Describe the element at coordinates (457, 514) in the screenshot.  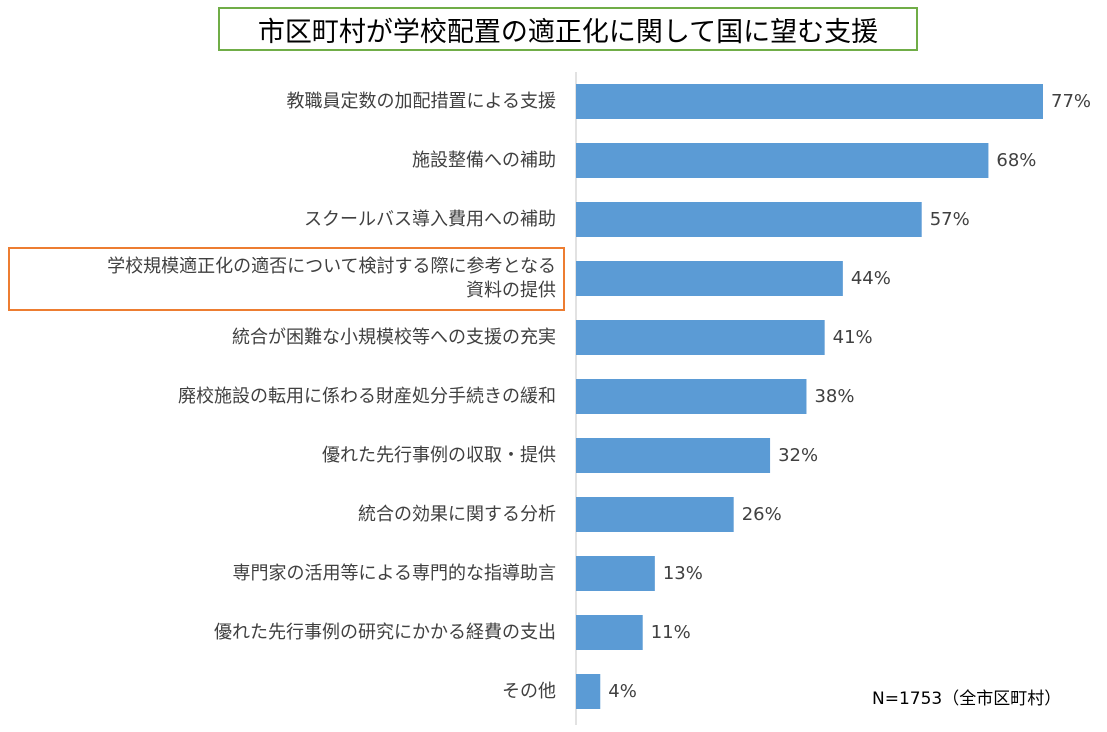
I see `category-label: 統合の効果に関する分析` at that location.